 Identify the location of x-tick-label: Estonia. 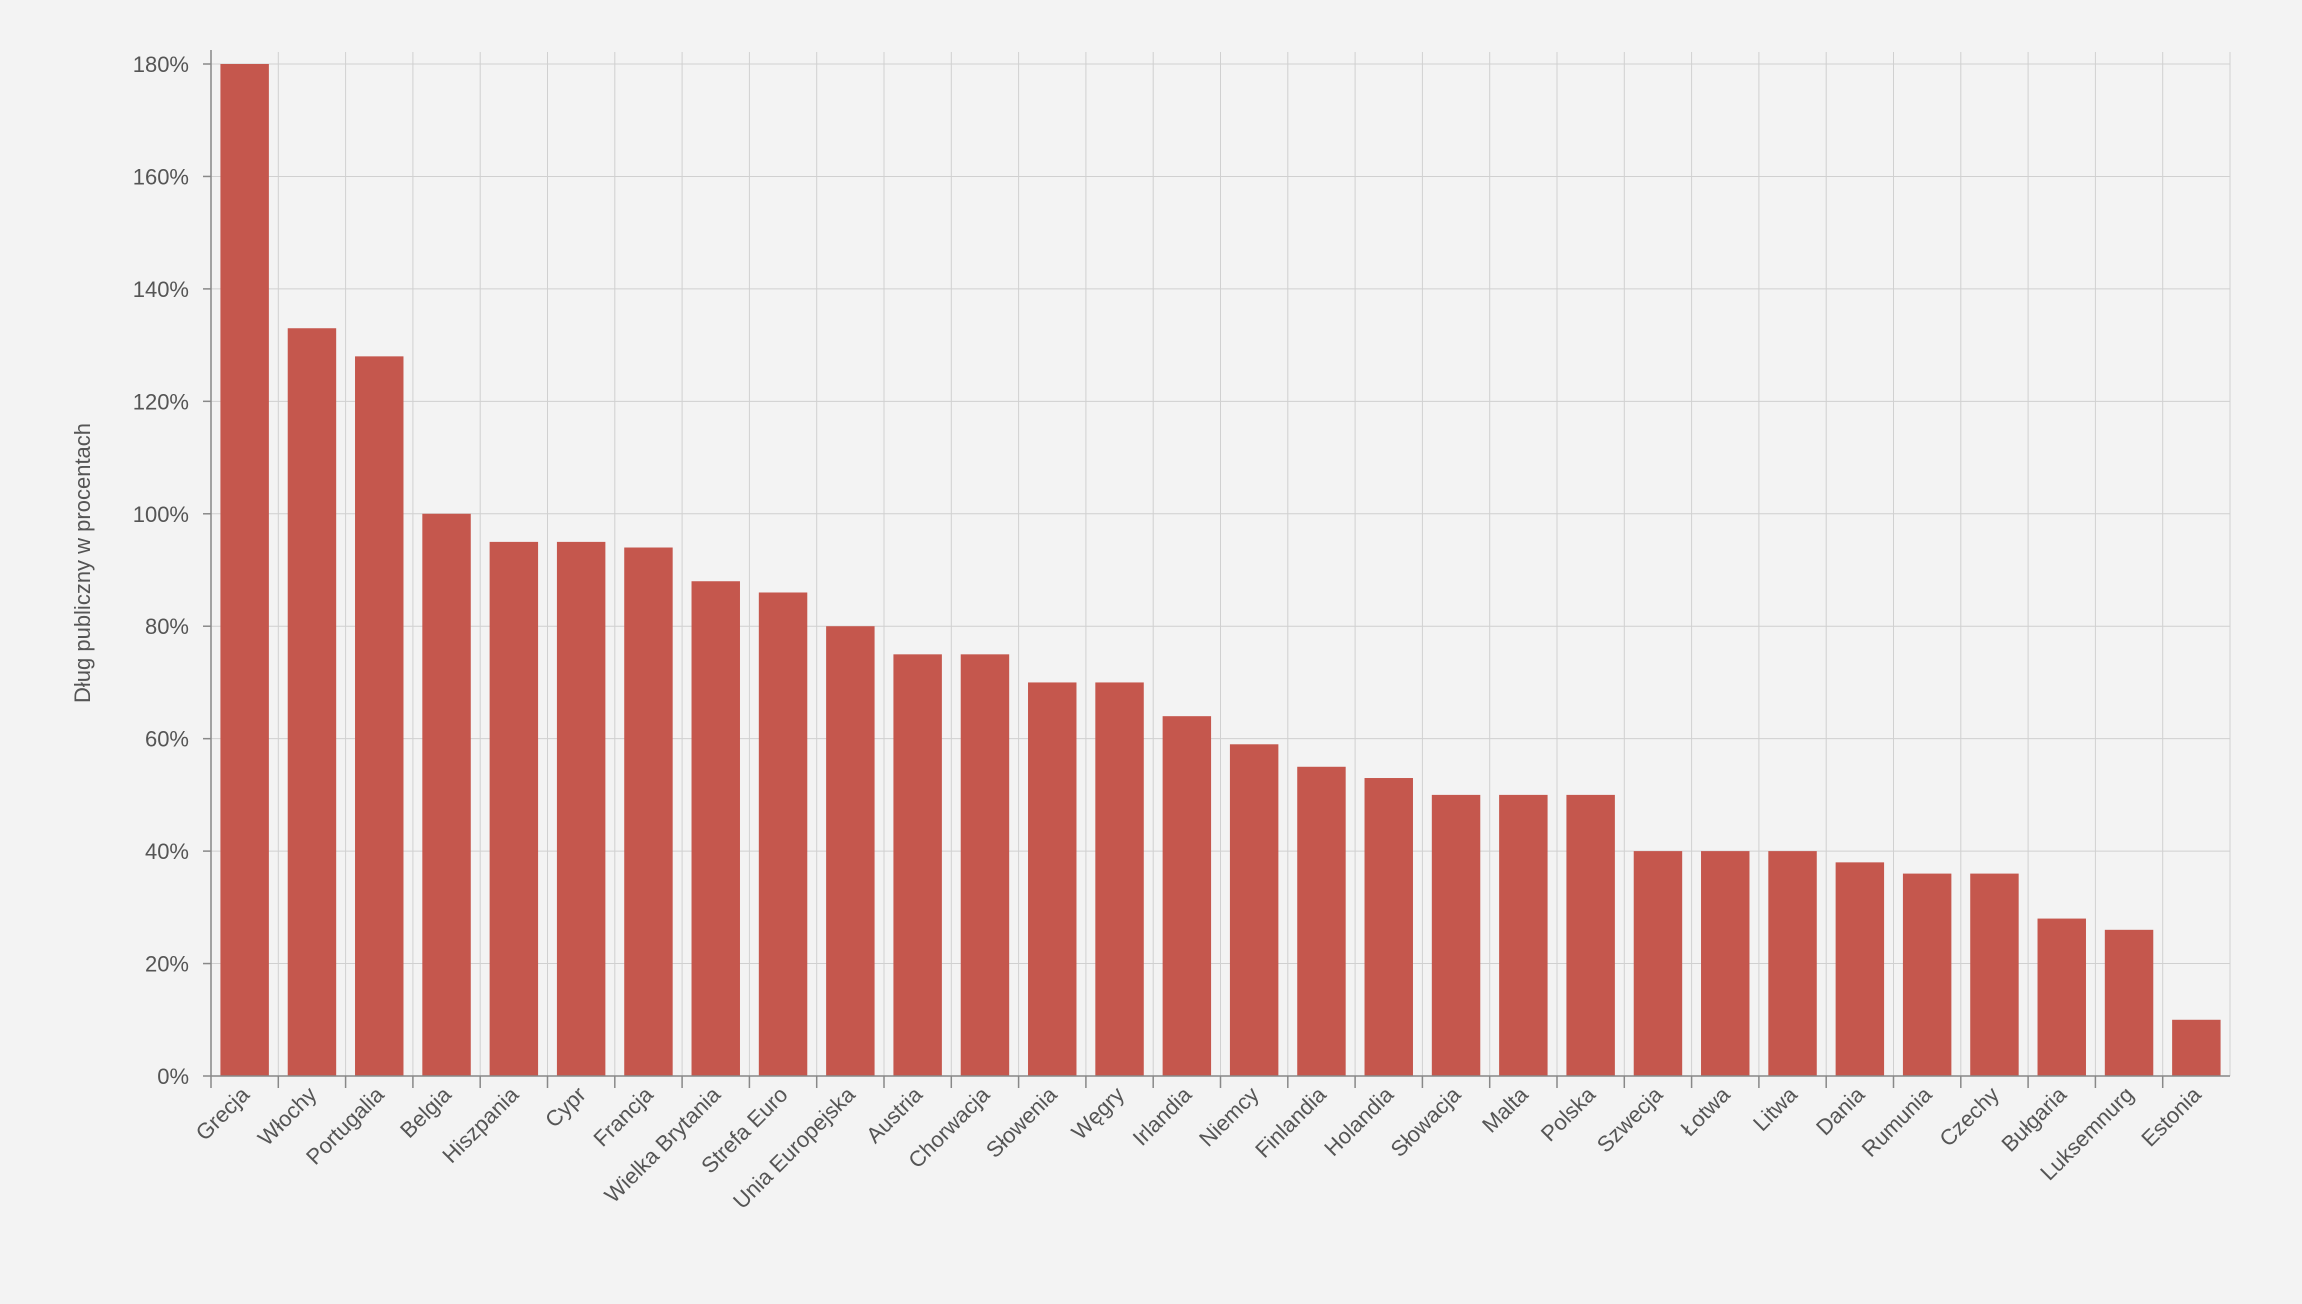
(2171, 1116).